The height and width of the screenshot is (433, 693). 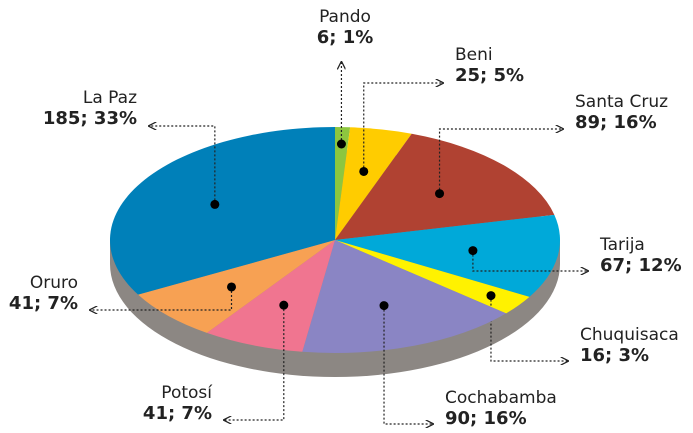 I want to click on slice-value: 67; 12%, so click(x=641, y=265).